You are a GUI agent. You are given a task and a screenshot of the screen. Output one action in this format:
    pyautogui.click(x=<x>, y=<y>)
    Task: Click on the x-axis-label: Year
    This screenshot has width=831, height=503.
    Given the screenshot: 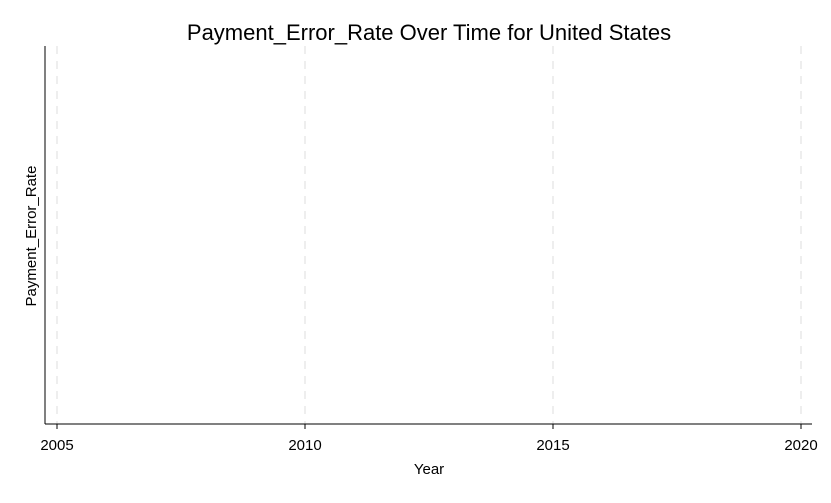 What is the action you would take?
    pyautogui.click(x=429, y=469)
    